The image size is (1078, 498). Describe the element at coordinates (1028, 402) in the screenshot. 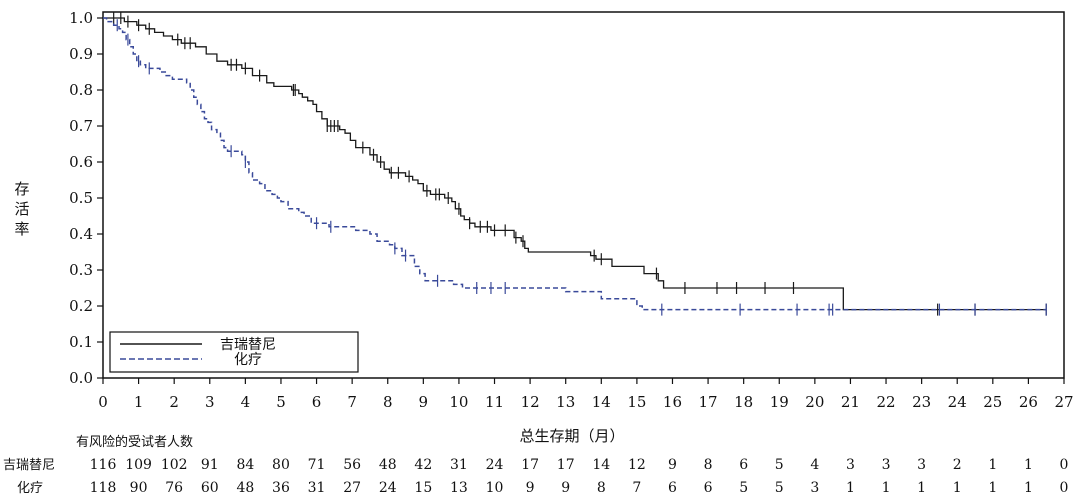

I see `x-tick-label: 26` at that location.